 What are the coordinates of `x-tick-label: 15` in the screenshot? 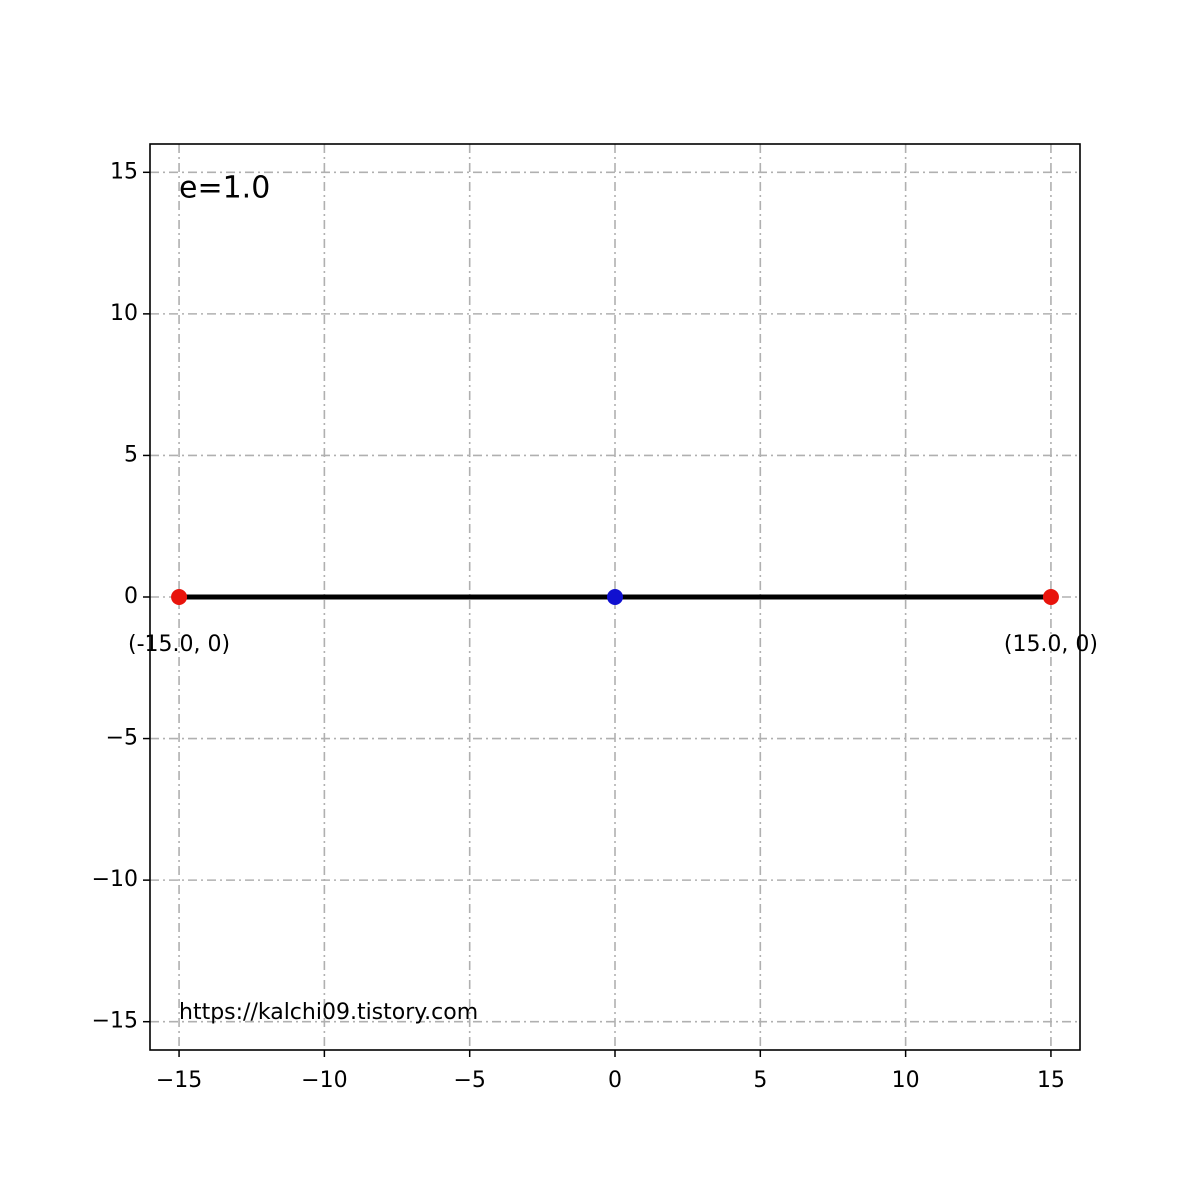 It's located at (1051, 1080).